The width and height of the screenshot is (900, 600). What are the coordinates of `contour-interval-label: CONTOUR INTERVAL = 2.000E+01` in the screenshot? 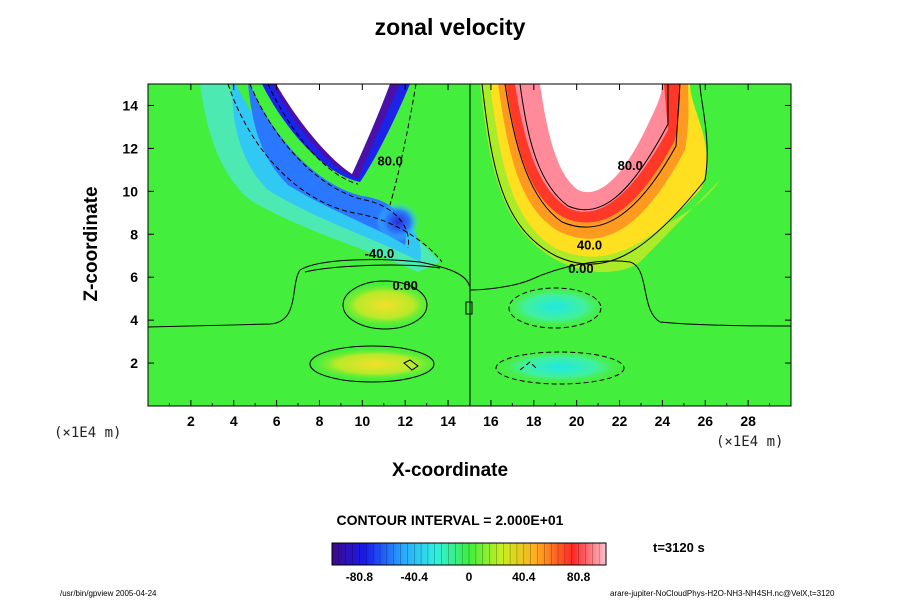 It's located at (450, 520).